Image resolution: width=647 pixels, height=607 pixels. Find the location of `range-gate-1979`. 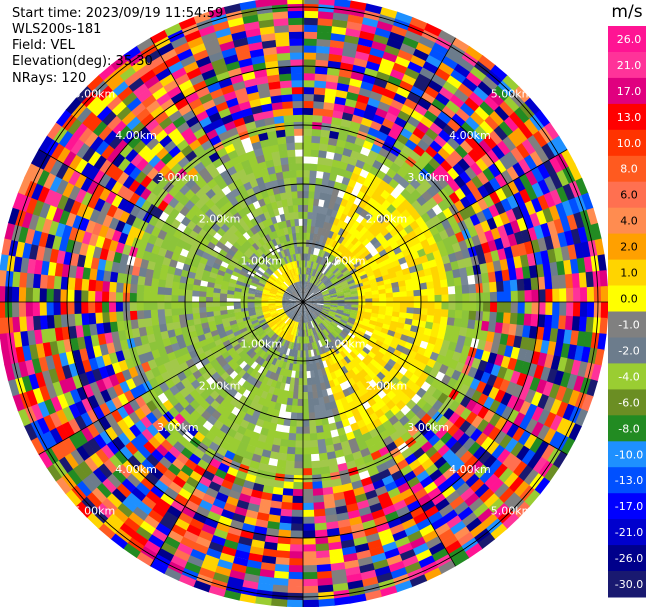

range-gate-1979 is located at coordinates (521, 510).